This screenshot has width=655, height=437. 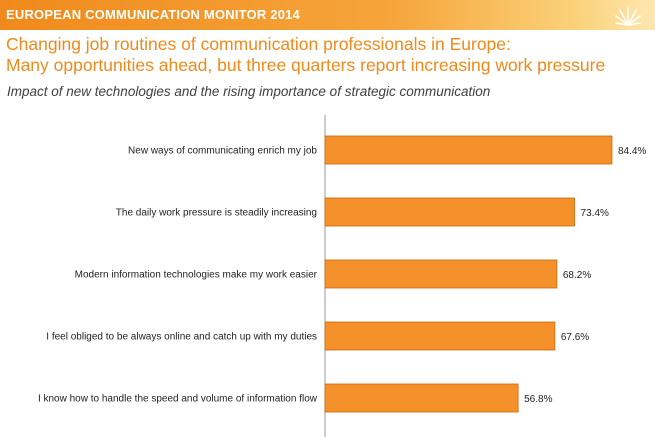 What do you see at coordinates (222, 151) in the screenshot?
I see `category-label: New ways of communicating enrich my job` at bounding box center [222, 151].